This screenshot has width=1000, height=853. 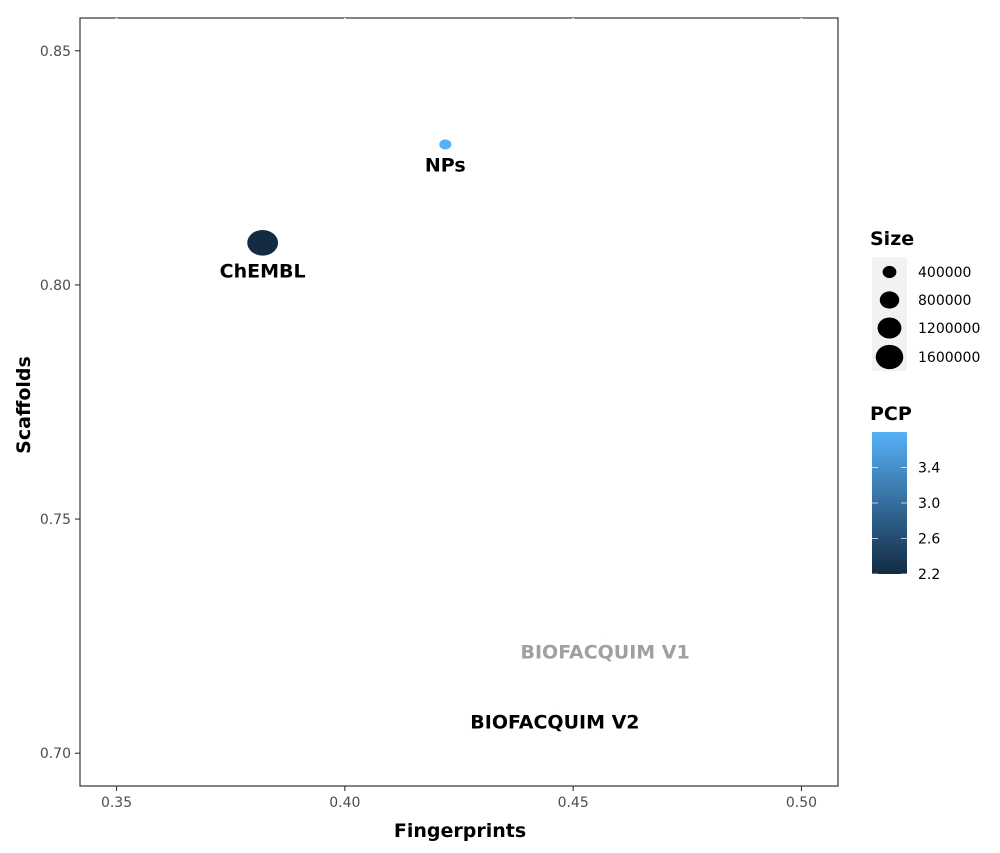 I want to click on y-axis: 0.70 0.75 0.80 0.85, so click(x=60, y=403).